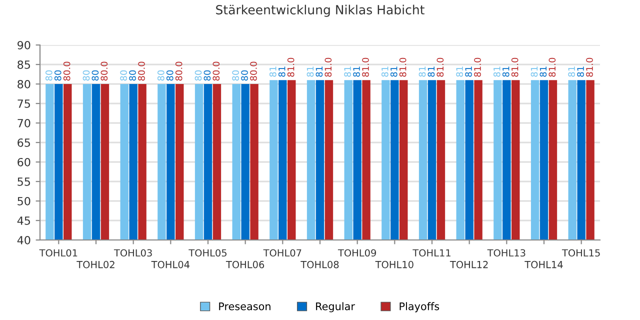 The image size is (640, 320). What do you see at coordinates (469, 264) in the screenshot?
I see `x-tick-label: TOHL12` at bounding box center [469, 264].